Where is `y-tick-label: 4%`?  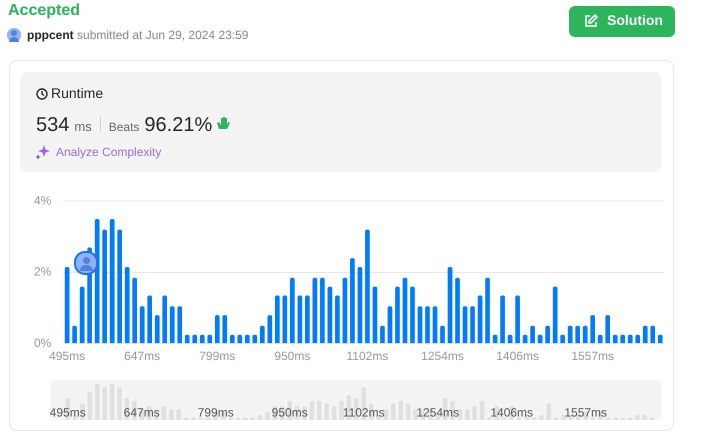 y-tick-label: 4% is located at coordinates (43, 201).